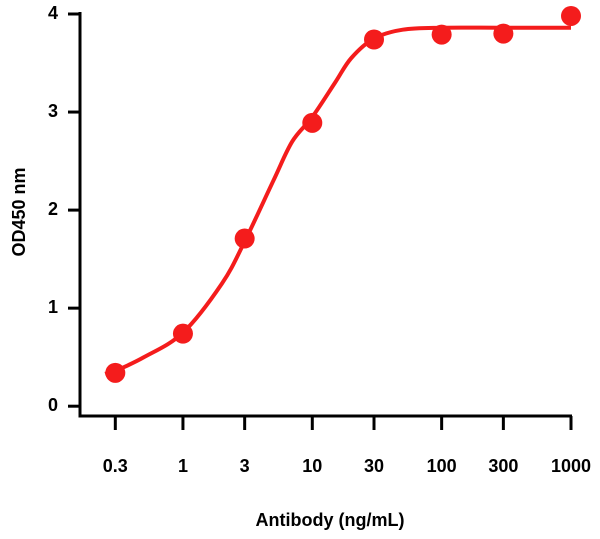  Describe the element at coordinates (571, 466) in the screenshot. I see `x-tick-label: 1000` at that location.